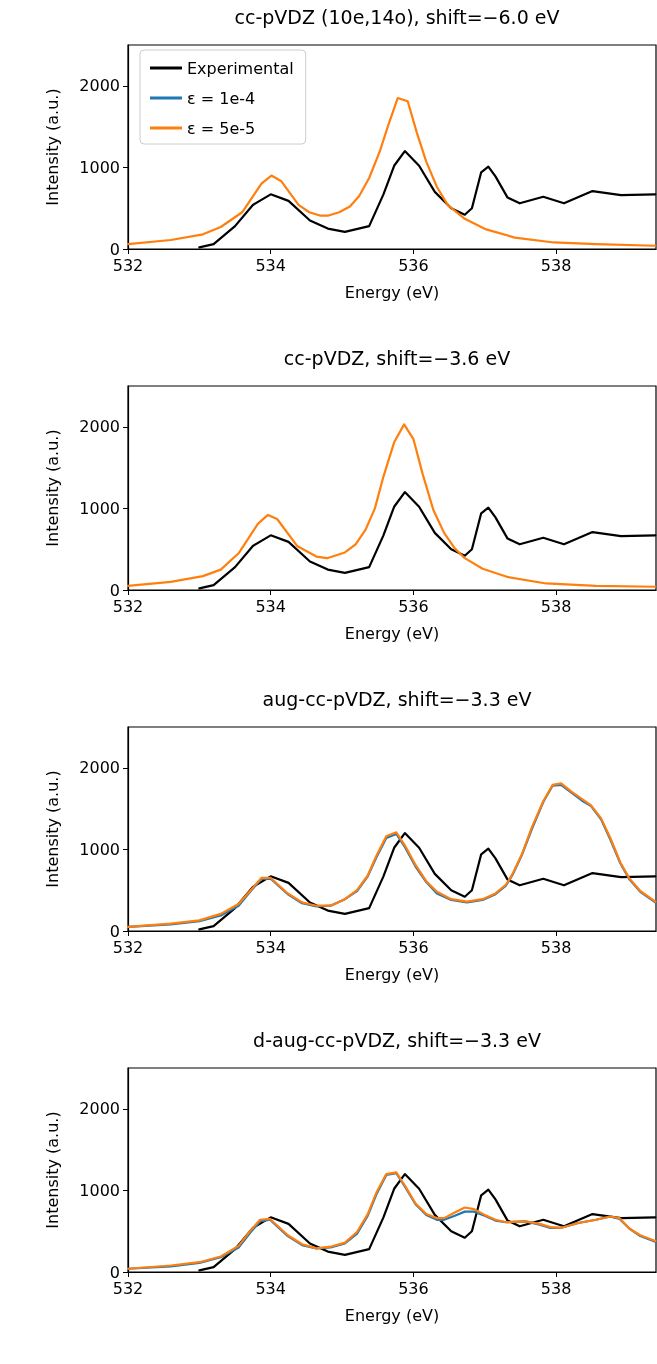 This screenshot has width=657, height=1364. Describe the element at coordinates (221, 98) in the screenshot. I see `legend-label: ε = 1e-4` at that location.